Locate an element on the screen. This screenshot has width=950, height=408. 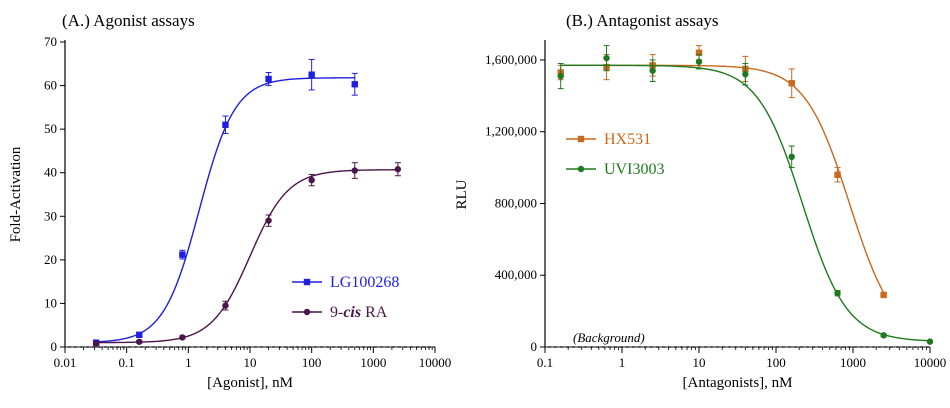
legend-label: HX531 is located at coordinates (627, 139).